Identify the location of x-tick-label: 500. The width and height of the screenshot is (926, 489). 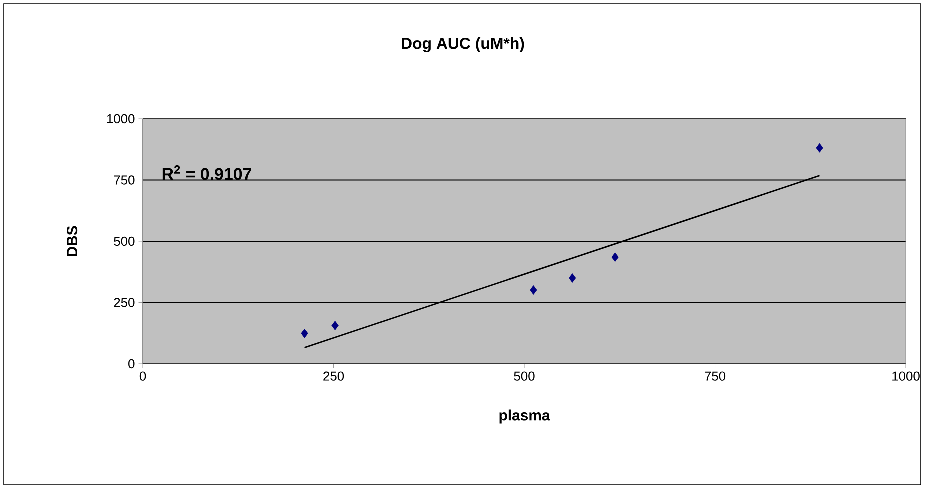
(524, 376).